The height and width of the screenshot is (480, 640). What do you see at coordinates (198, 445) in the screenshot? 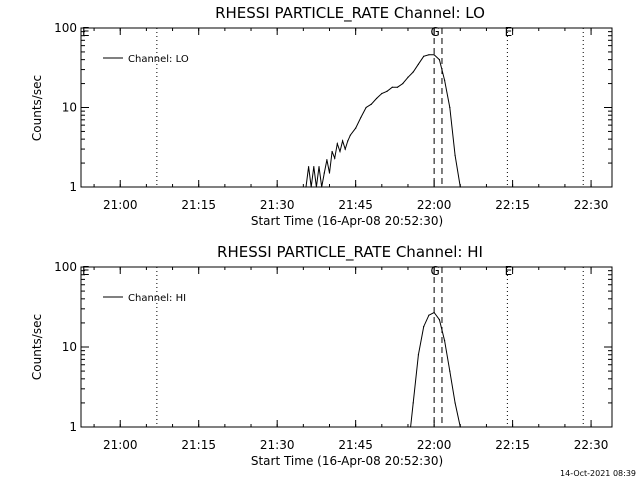
I see `hi-xtick-label-1: 21:15` at bounding box center [198, 445].